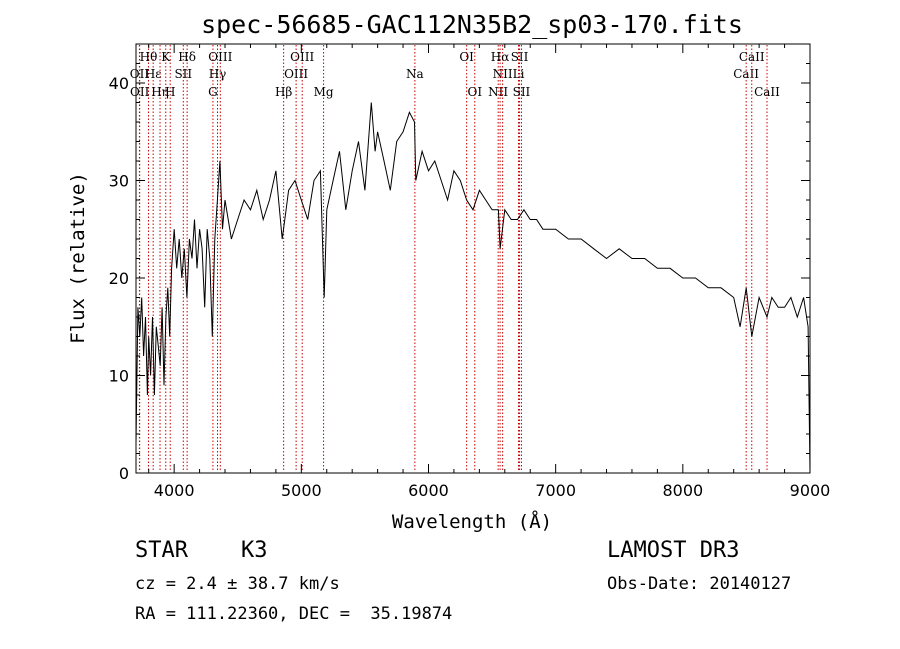 The height and width of the screenshot is (649, 900). I want to click on coordinates: RA = 111.22360, DEC = 35.19874, so click(294, 614).